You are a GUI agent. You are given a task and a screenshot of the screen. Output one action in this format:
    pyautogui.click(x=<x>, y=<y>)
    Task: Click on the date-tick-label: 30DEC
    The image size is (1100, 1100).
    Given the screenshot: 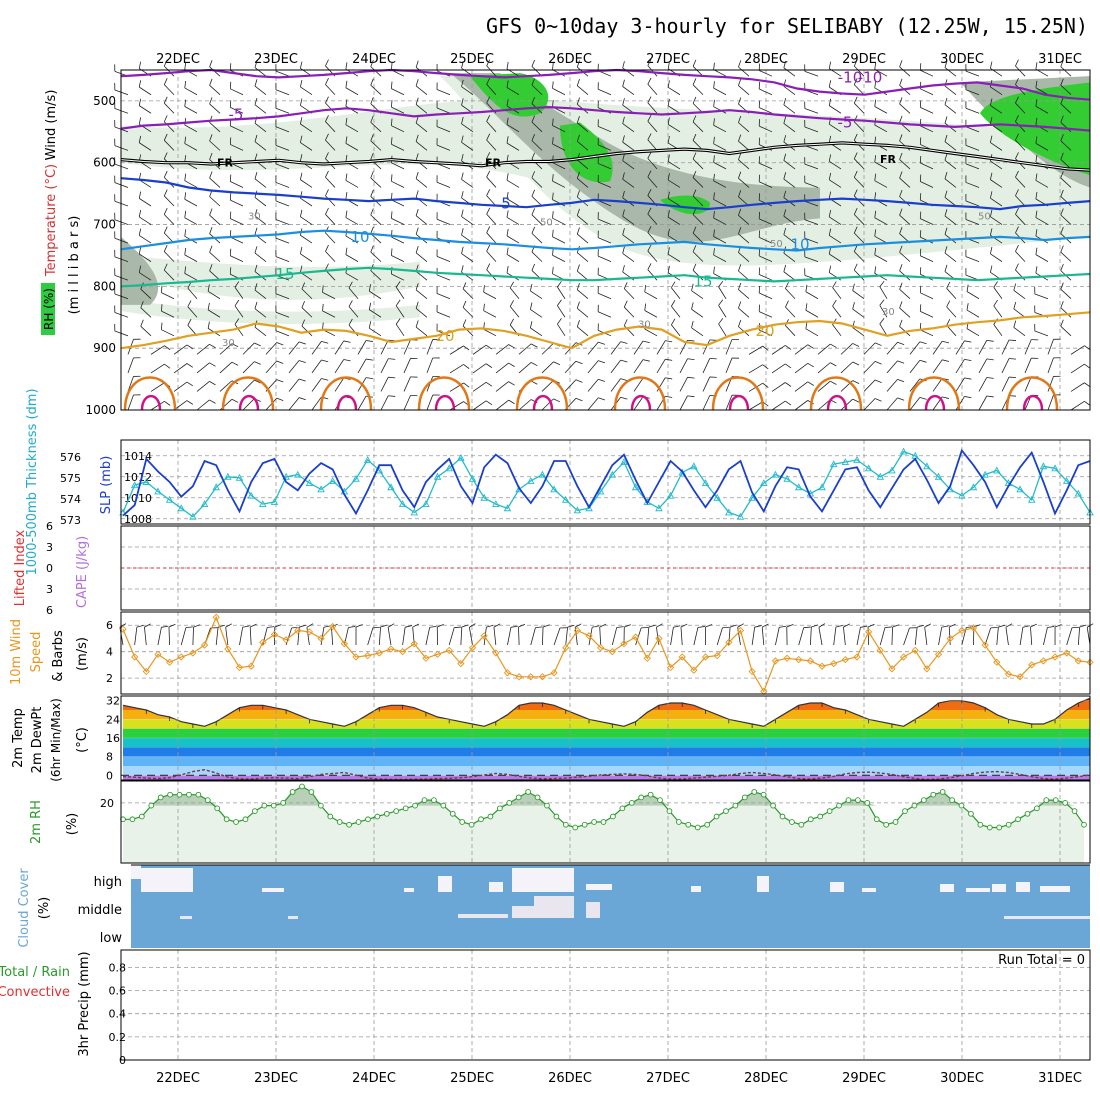 What is the action you would take?
    pyautogui.click(x=962, y=1078)
    